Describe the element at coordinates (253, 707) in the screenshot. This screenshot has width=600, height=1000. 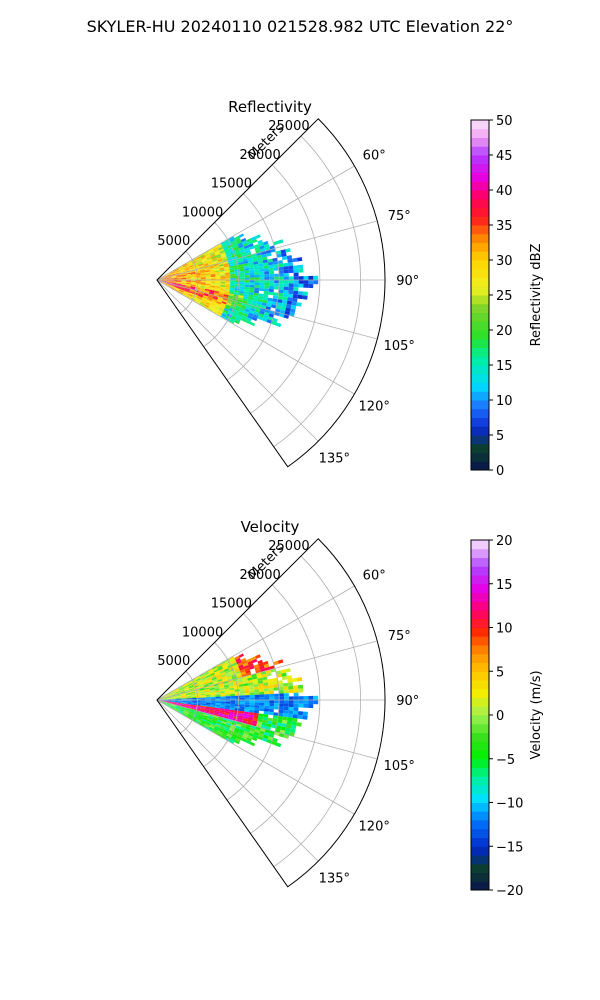
I see `range-ring` at that location.